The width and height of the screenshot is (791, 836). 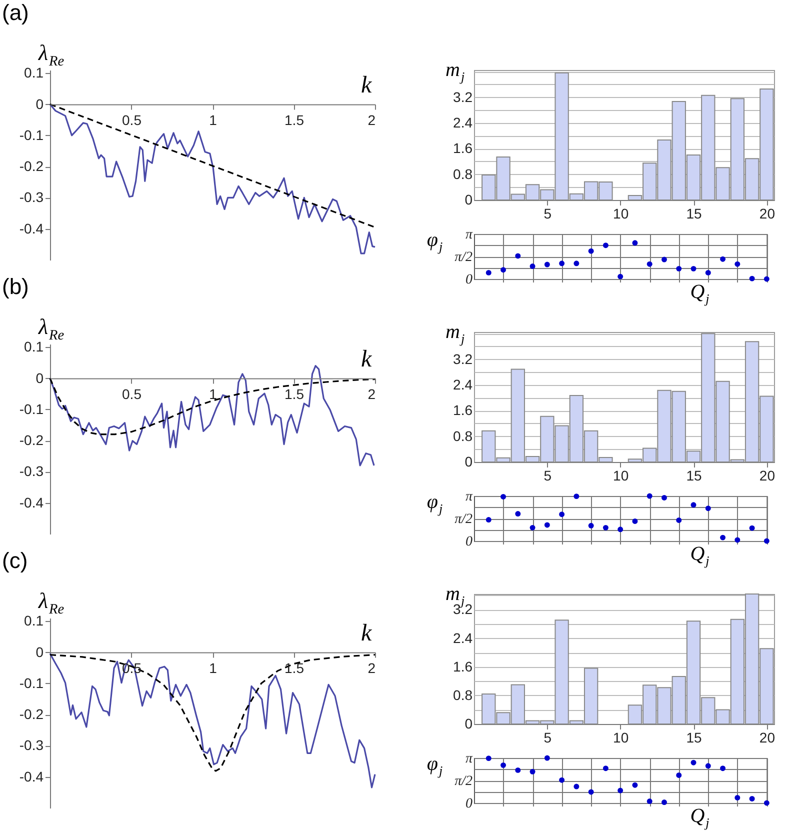 I want to click on chart-title: (c), so click(x=15, y=560).